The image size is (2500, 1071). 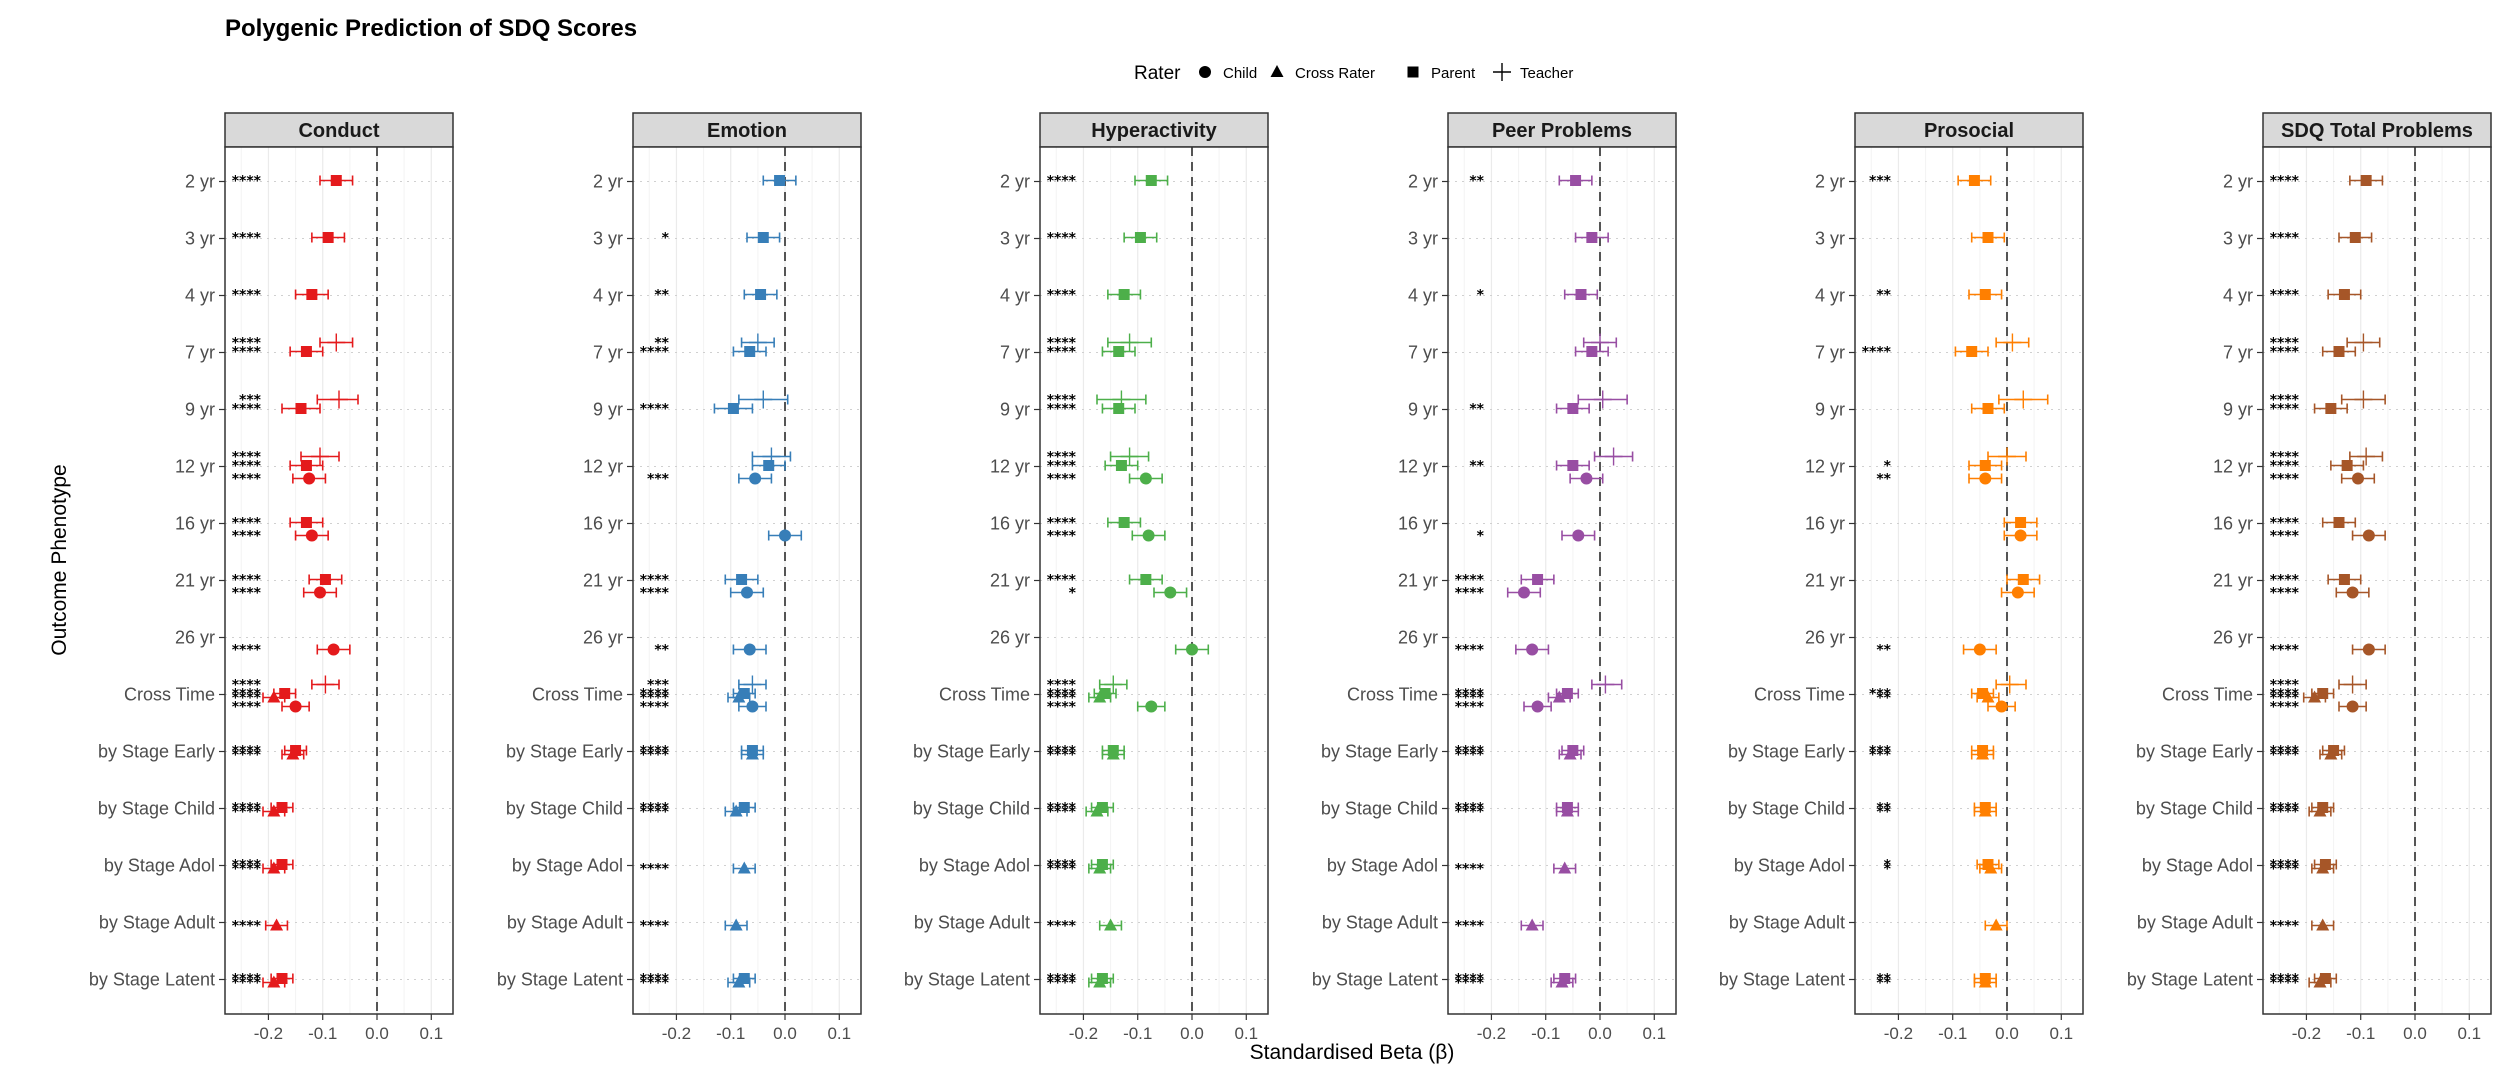 What do you see at coordinates (1877, 583) in the screenshot?
I see `significance-prosocial: ***********************************` at bounding box center [1877, 583].